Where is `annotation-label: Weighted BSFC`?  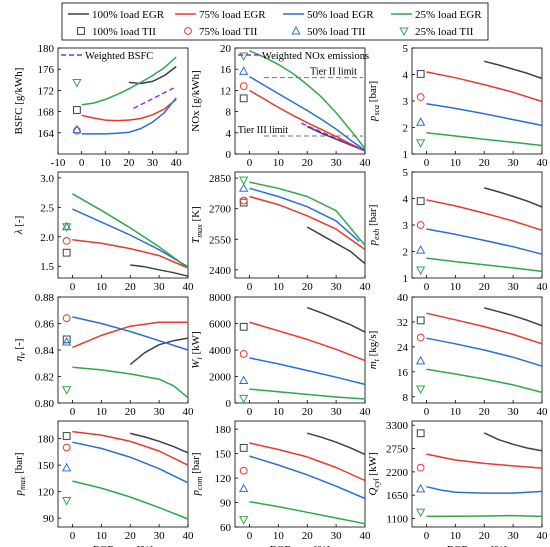 annotation-label: Weighted BSFC is located at coordinates (119, 56).